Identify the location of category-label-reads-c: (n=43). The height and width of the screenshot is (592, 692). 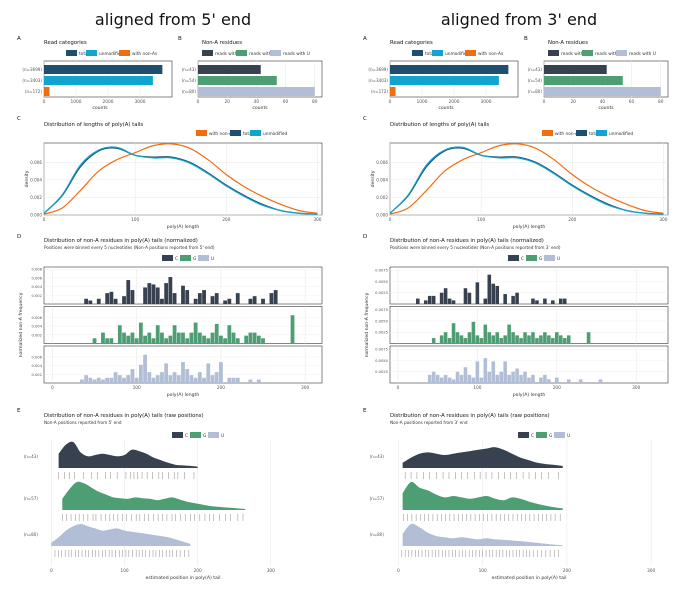
(189, 69).